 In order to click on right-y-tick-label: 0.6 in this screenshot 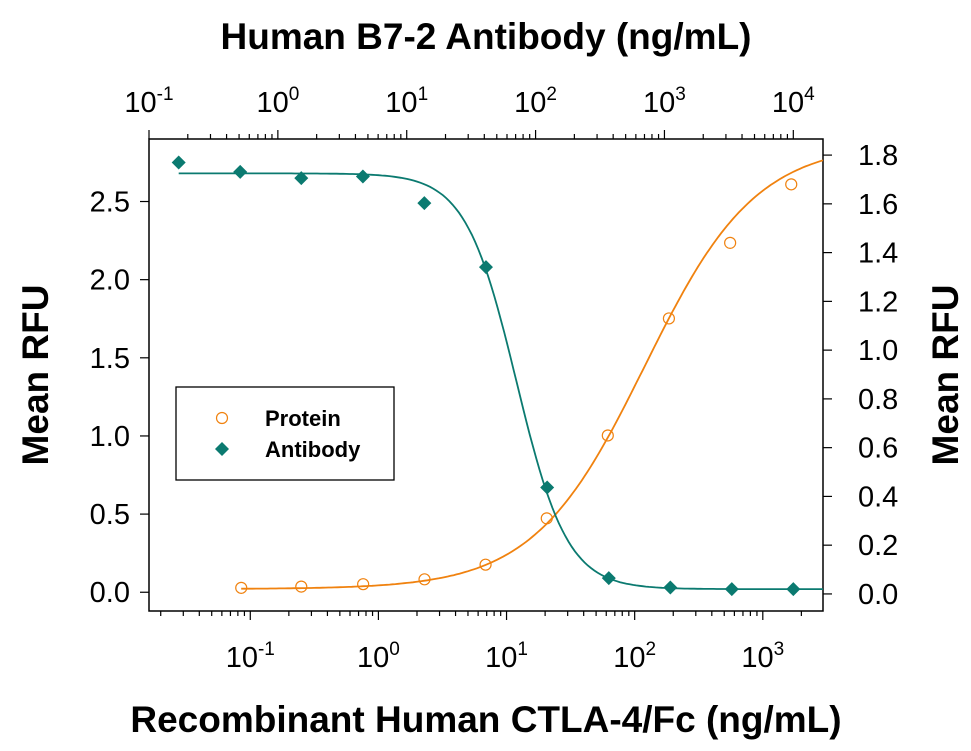, I will do `click(878, 449)`.